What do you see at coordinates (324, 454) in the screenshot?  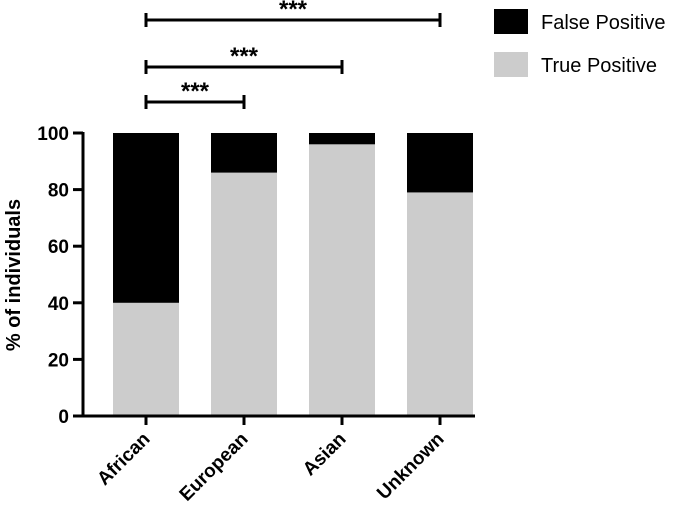 I see `x-tick-label-asian: Asian` at bounding box center [324, 454].